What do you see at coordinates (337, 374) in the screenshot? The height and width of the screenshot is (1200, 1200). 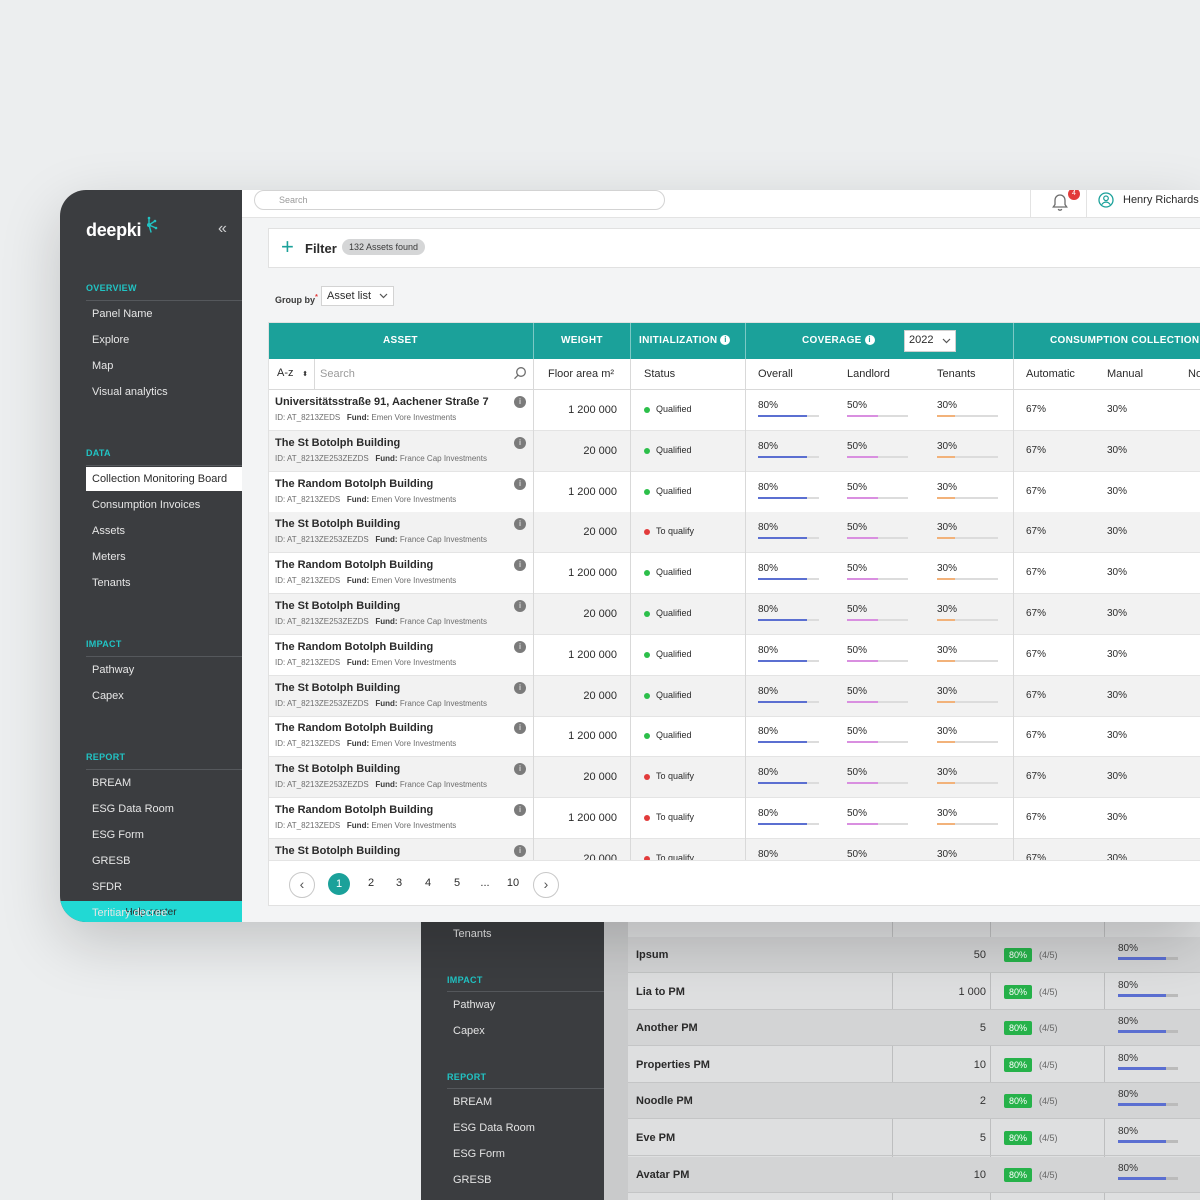 I see `asset-search-input: Search` at bounding box center [337, 374].